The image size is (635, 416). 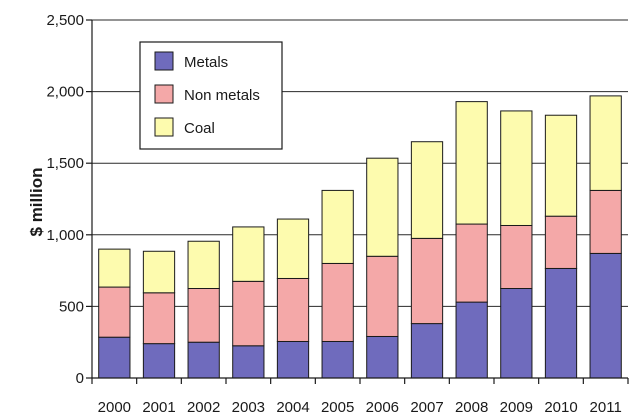 I want to click on x-tick-label: 2008, so click(x=471, y=407).